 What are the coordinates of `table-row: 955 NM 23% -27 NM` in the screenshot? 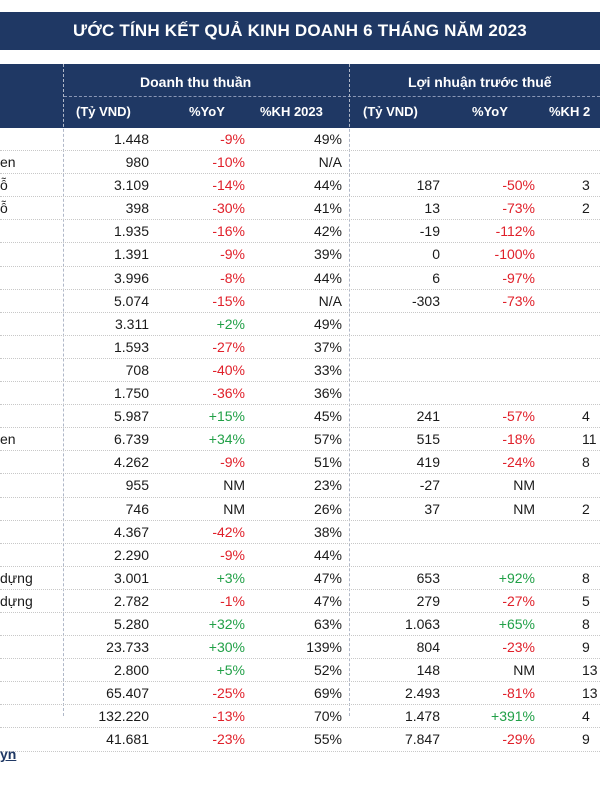 It's located at (300, 486).